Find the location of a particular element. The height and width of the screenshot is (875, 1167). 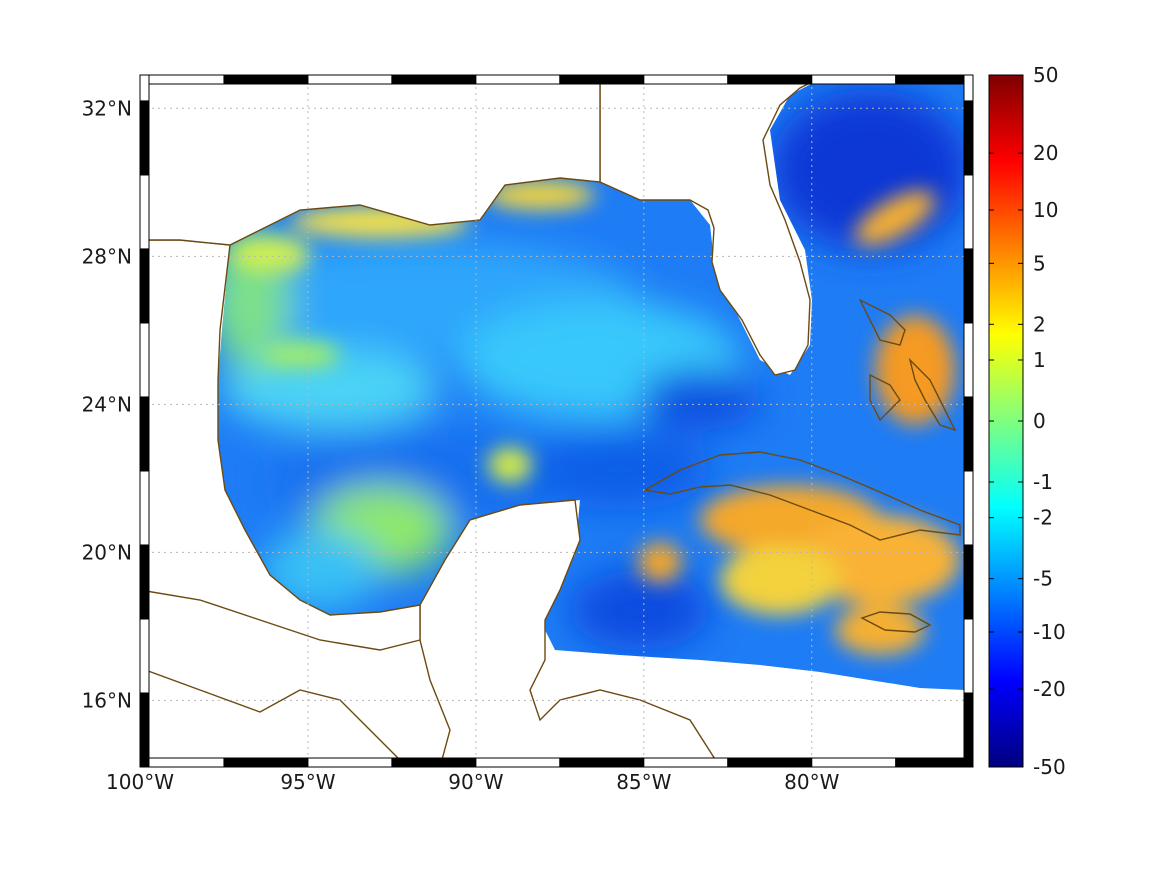

lon-tick-label: 100°W is located at coordinates (140, 782).